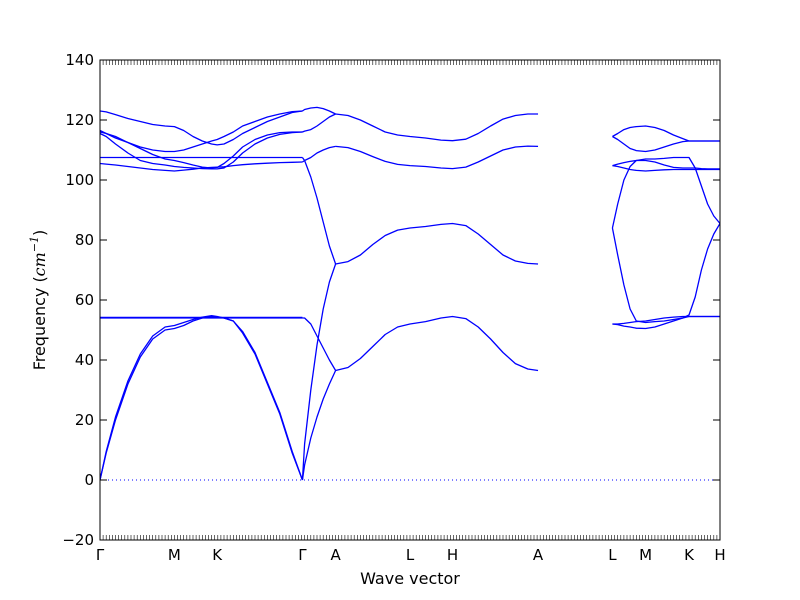 This screenshot has height=600, width=800. I want to click on y-tick-label: 80, so click(84, 240).